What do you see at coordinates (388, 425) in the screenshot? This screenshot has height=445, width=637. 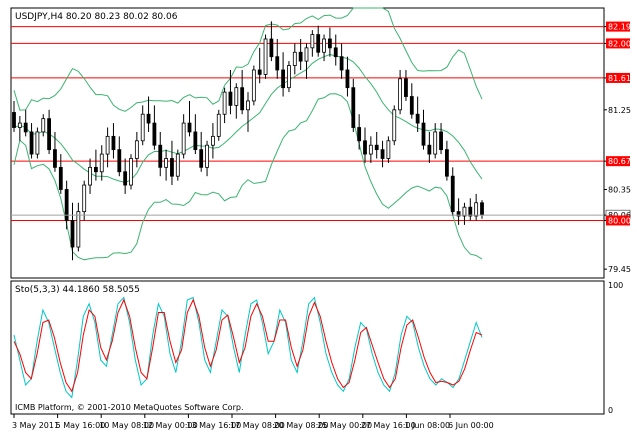 I see `x-tick-label: 27 May 16:00` at bounding box center [388, 425].